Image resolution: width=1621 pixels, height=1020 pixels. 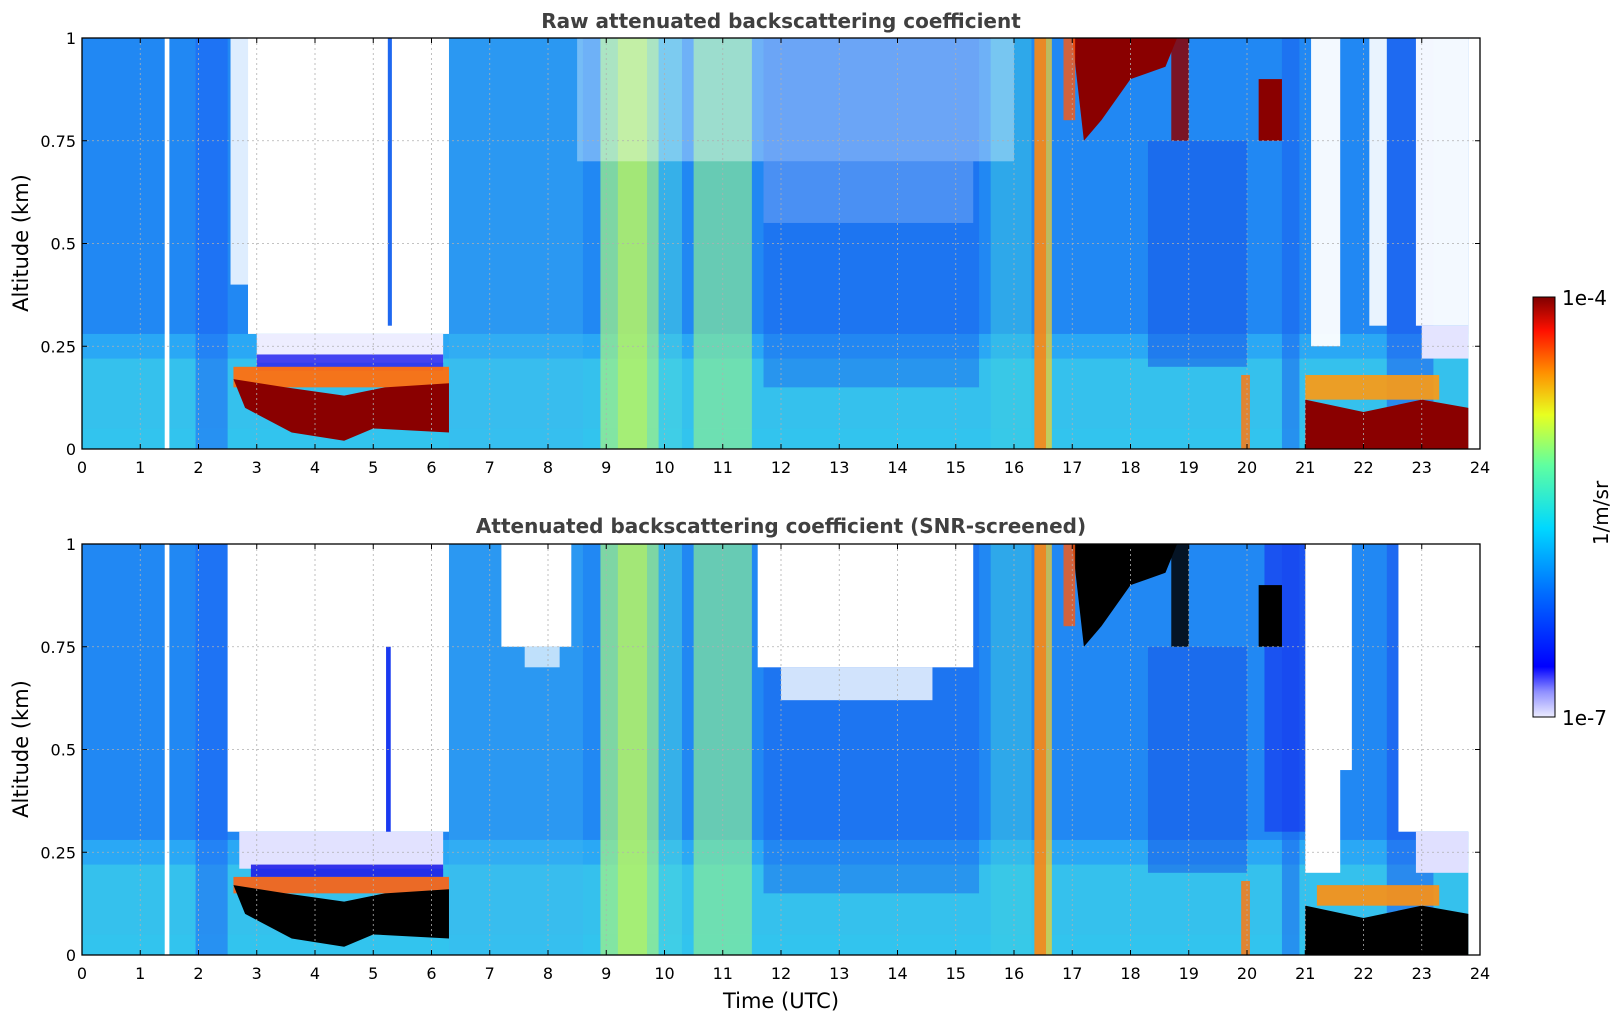 I want to click on y-axis-label-snr: Altitude (km), so click(x=21, y=749).